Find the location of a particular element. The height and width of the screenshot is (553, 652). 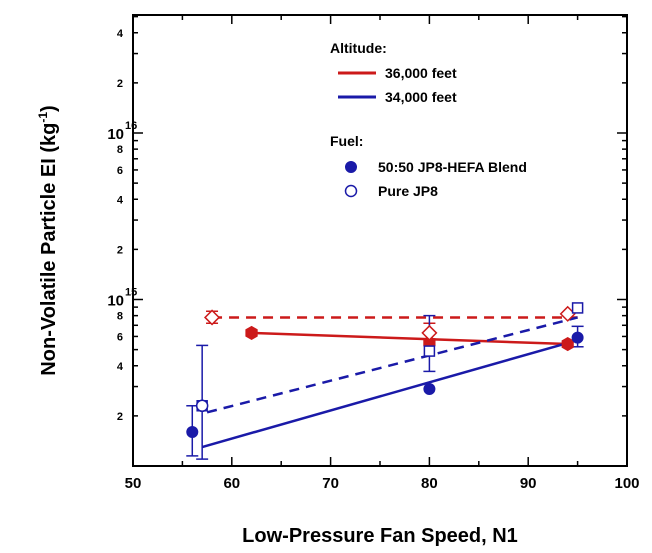

y-axis-title-main: Non-Volatile Particle EI (kg is located at coordinates (49, 249).